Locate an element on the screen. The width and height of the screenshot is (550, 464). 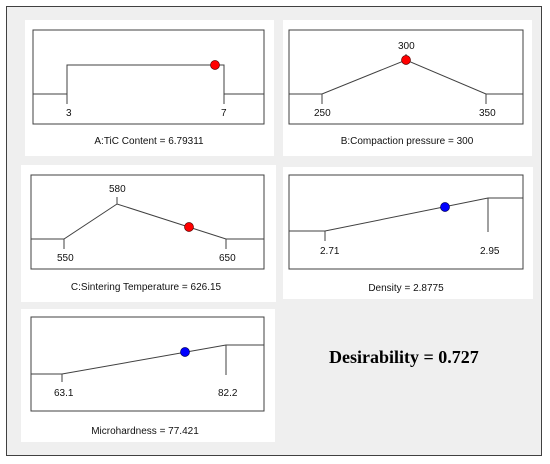
sintering-temperature-marker is located at coordinates (189, 227).